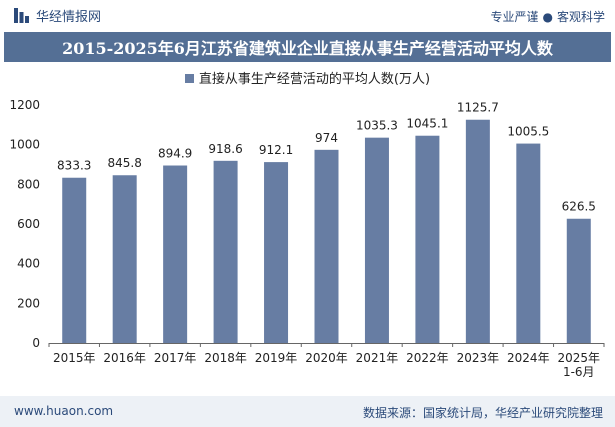  I want to click on bar-value-label: 845.8, so click(125, 163).